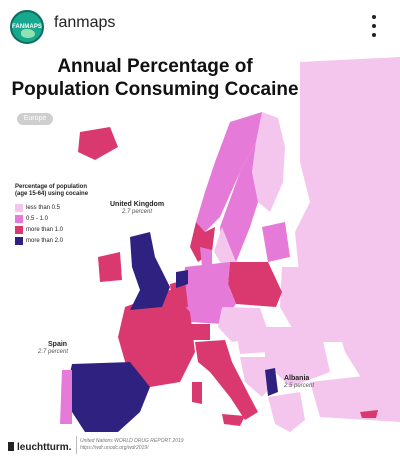 The image size is (400, 463). I want to click on sardinia, so click(197, 393).